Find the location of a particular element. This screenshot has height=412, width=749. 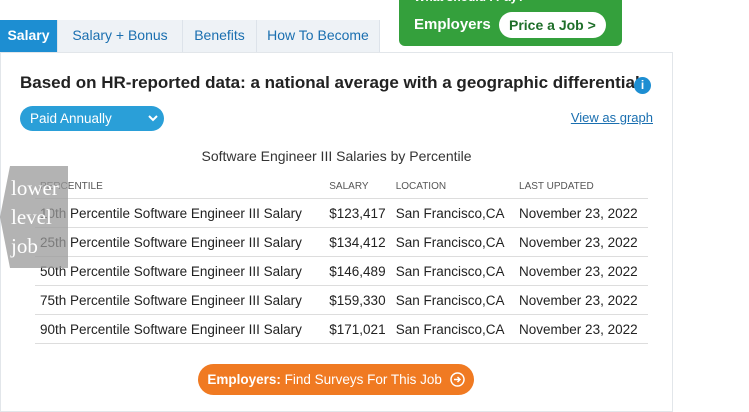

table-cell: $159,330 is located at coordinates (357, 300).